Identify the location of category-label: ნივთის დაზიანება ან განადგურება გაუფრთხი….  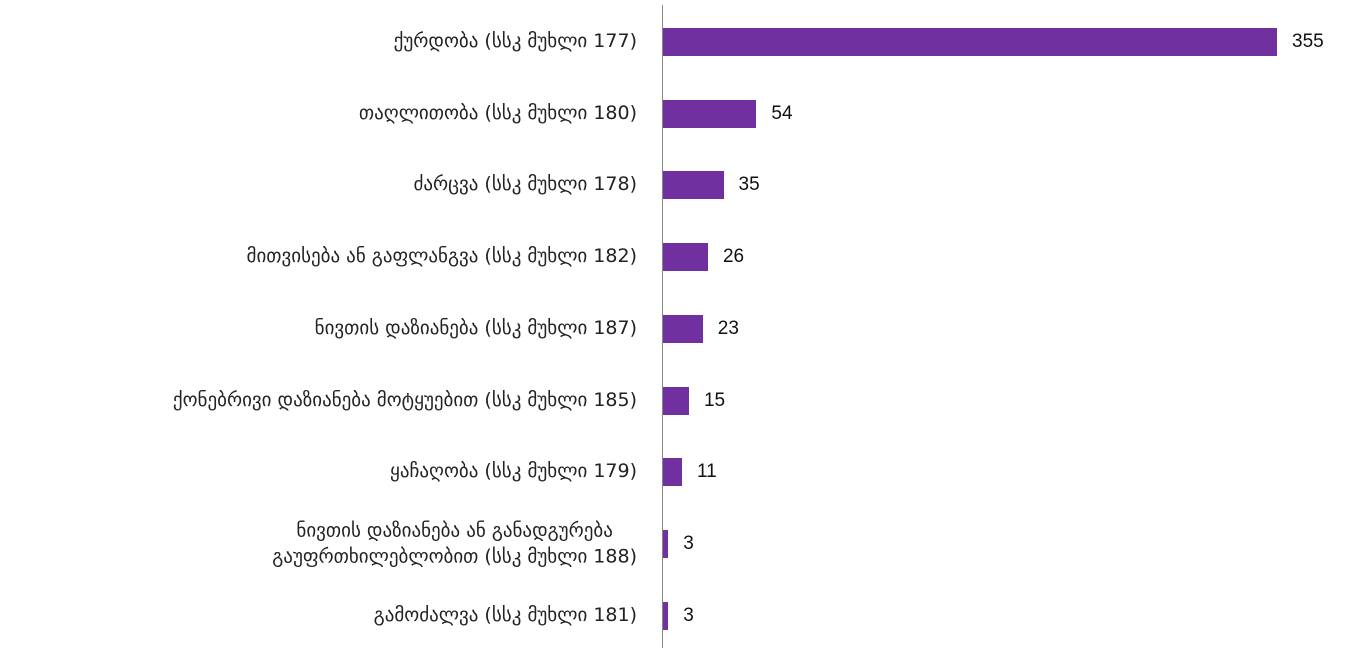
(454, 543).